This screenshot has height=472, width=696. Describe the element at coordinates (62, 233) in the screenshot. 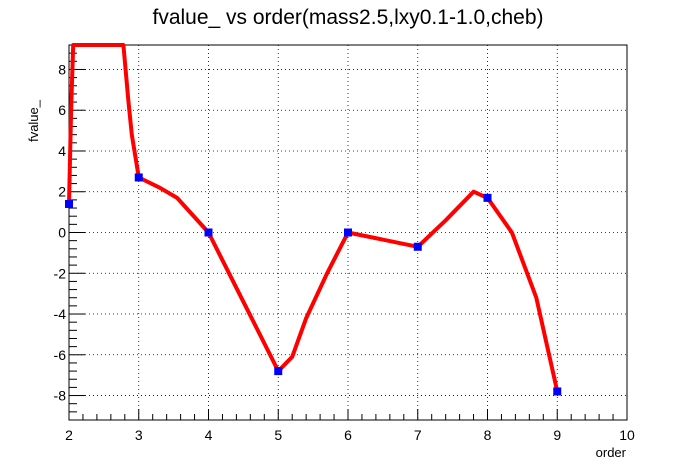

I see `y-tick-label: 0` at that location.